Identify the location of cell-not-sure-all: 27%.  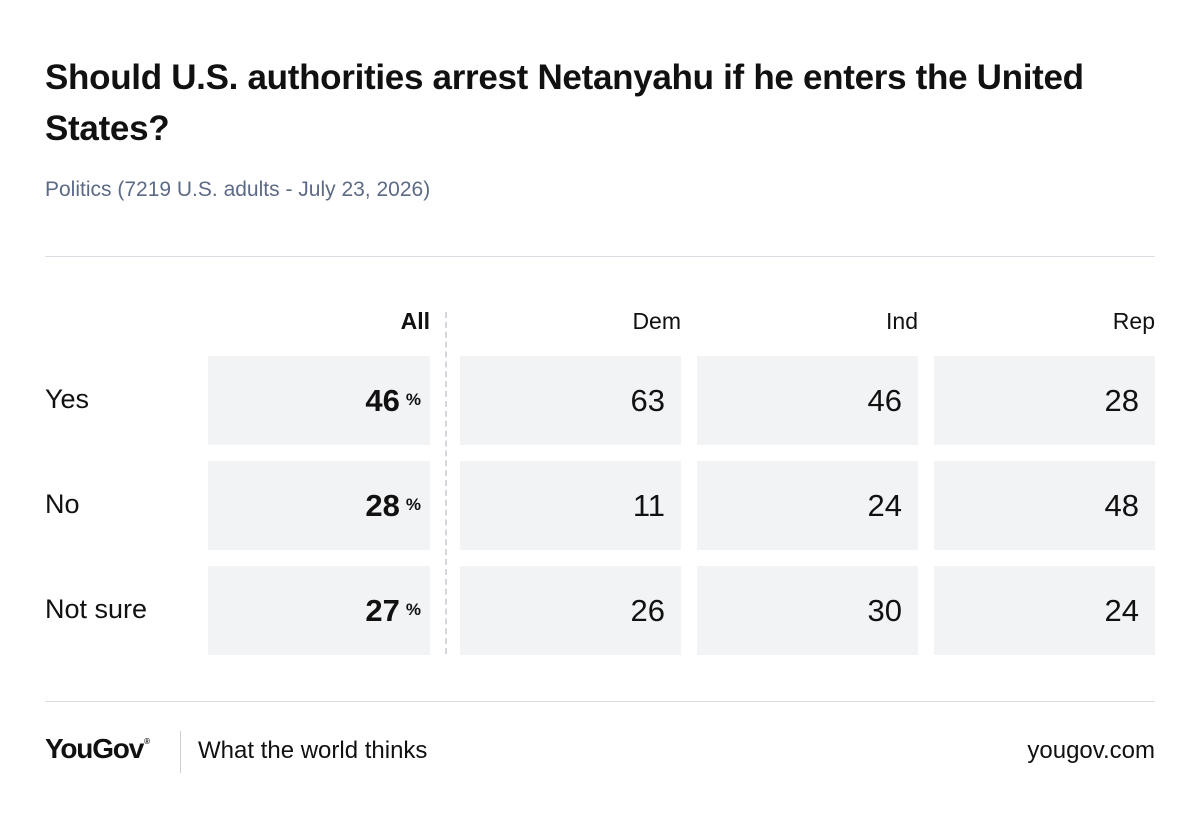
(319, 610).